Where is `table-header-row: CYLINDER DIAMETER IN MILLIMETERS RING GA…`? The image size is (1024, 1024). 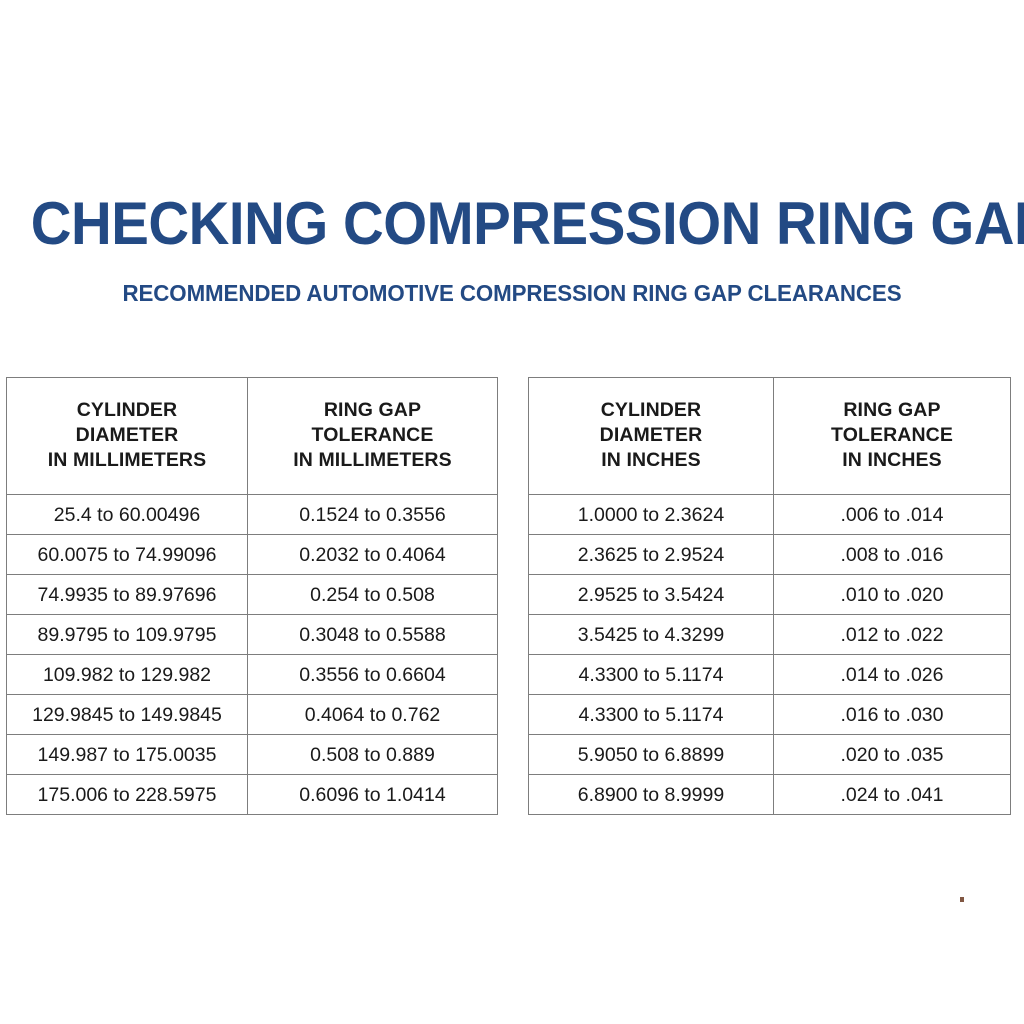
table-header-row: CYLINDER DIAMETER IN MILLIMETERS RING GA… is located at coordinates (252, 436).